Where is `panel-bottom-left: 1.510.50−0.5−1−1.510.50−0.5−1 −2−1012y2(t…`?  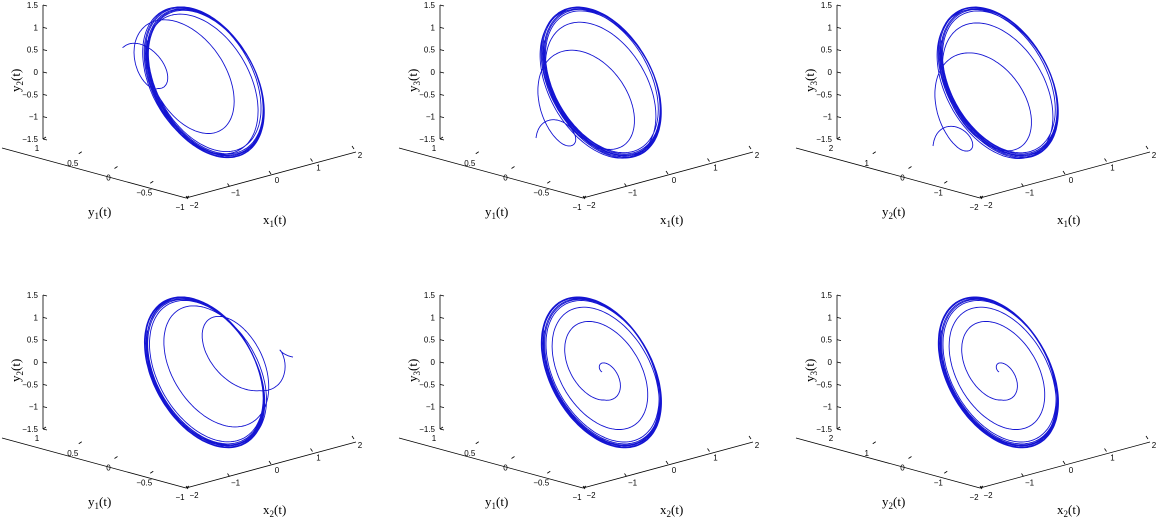 panel-bottom-left: 1.510.50−0.5−1−1.510.50−0.5−1 −2−1012y2(t… is located at coordinates (182, 405).